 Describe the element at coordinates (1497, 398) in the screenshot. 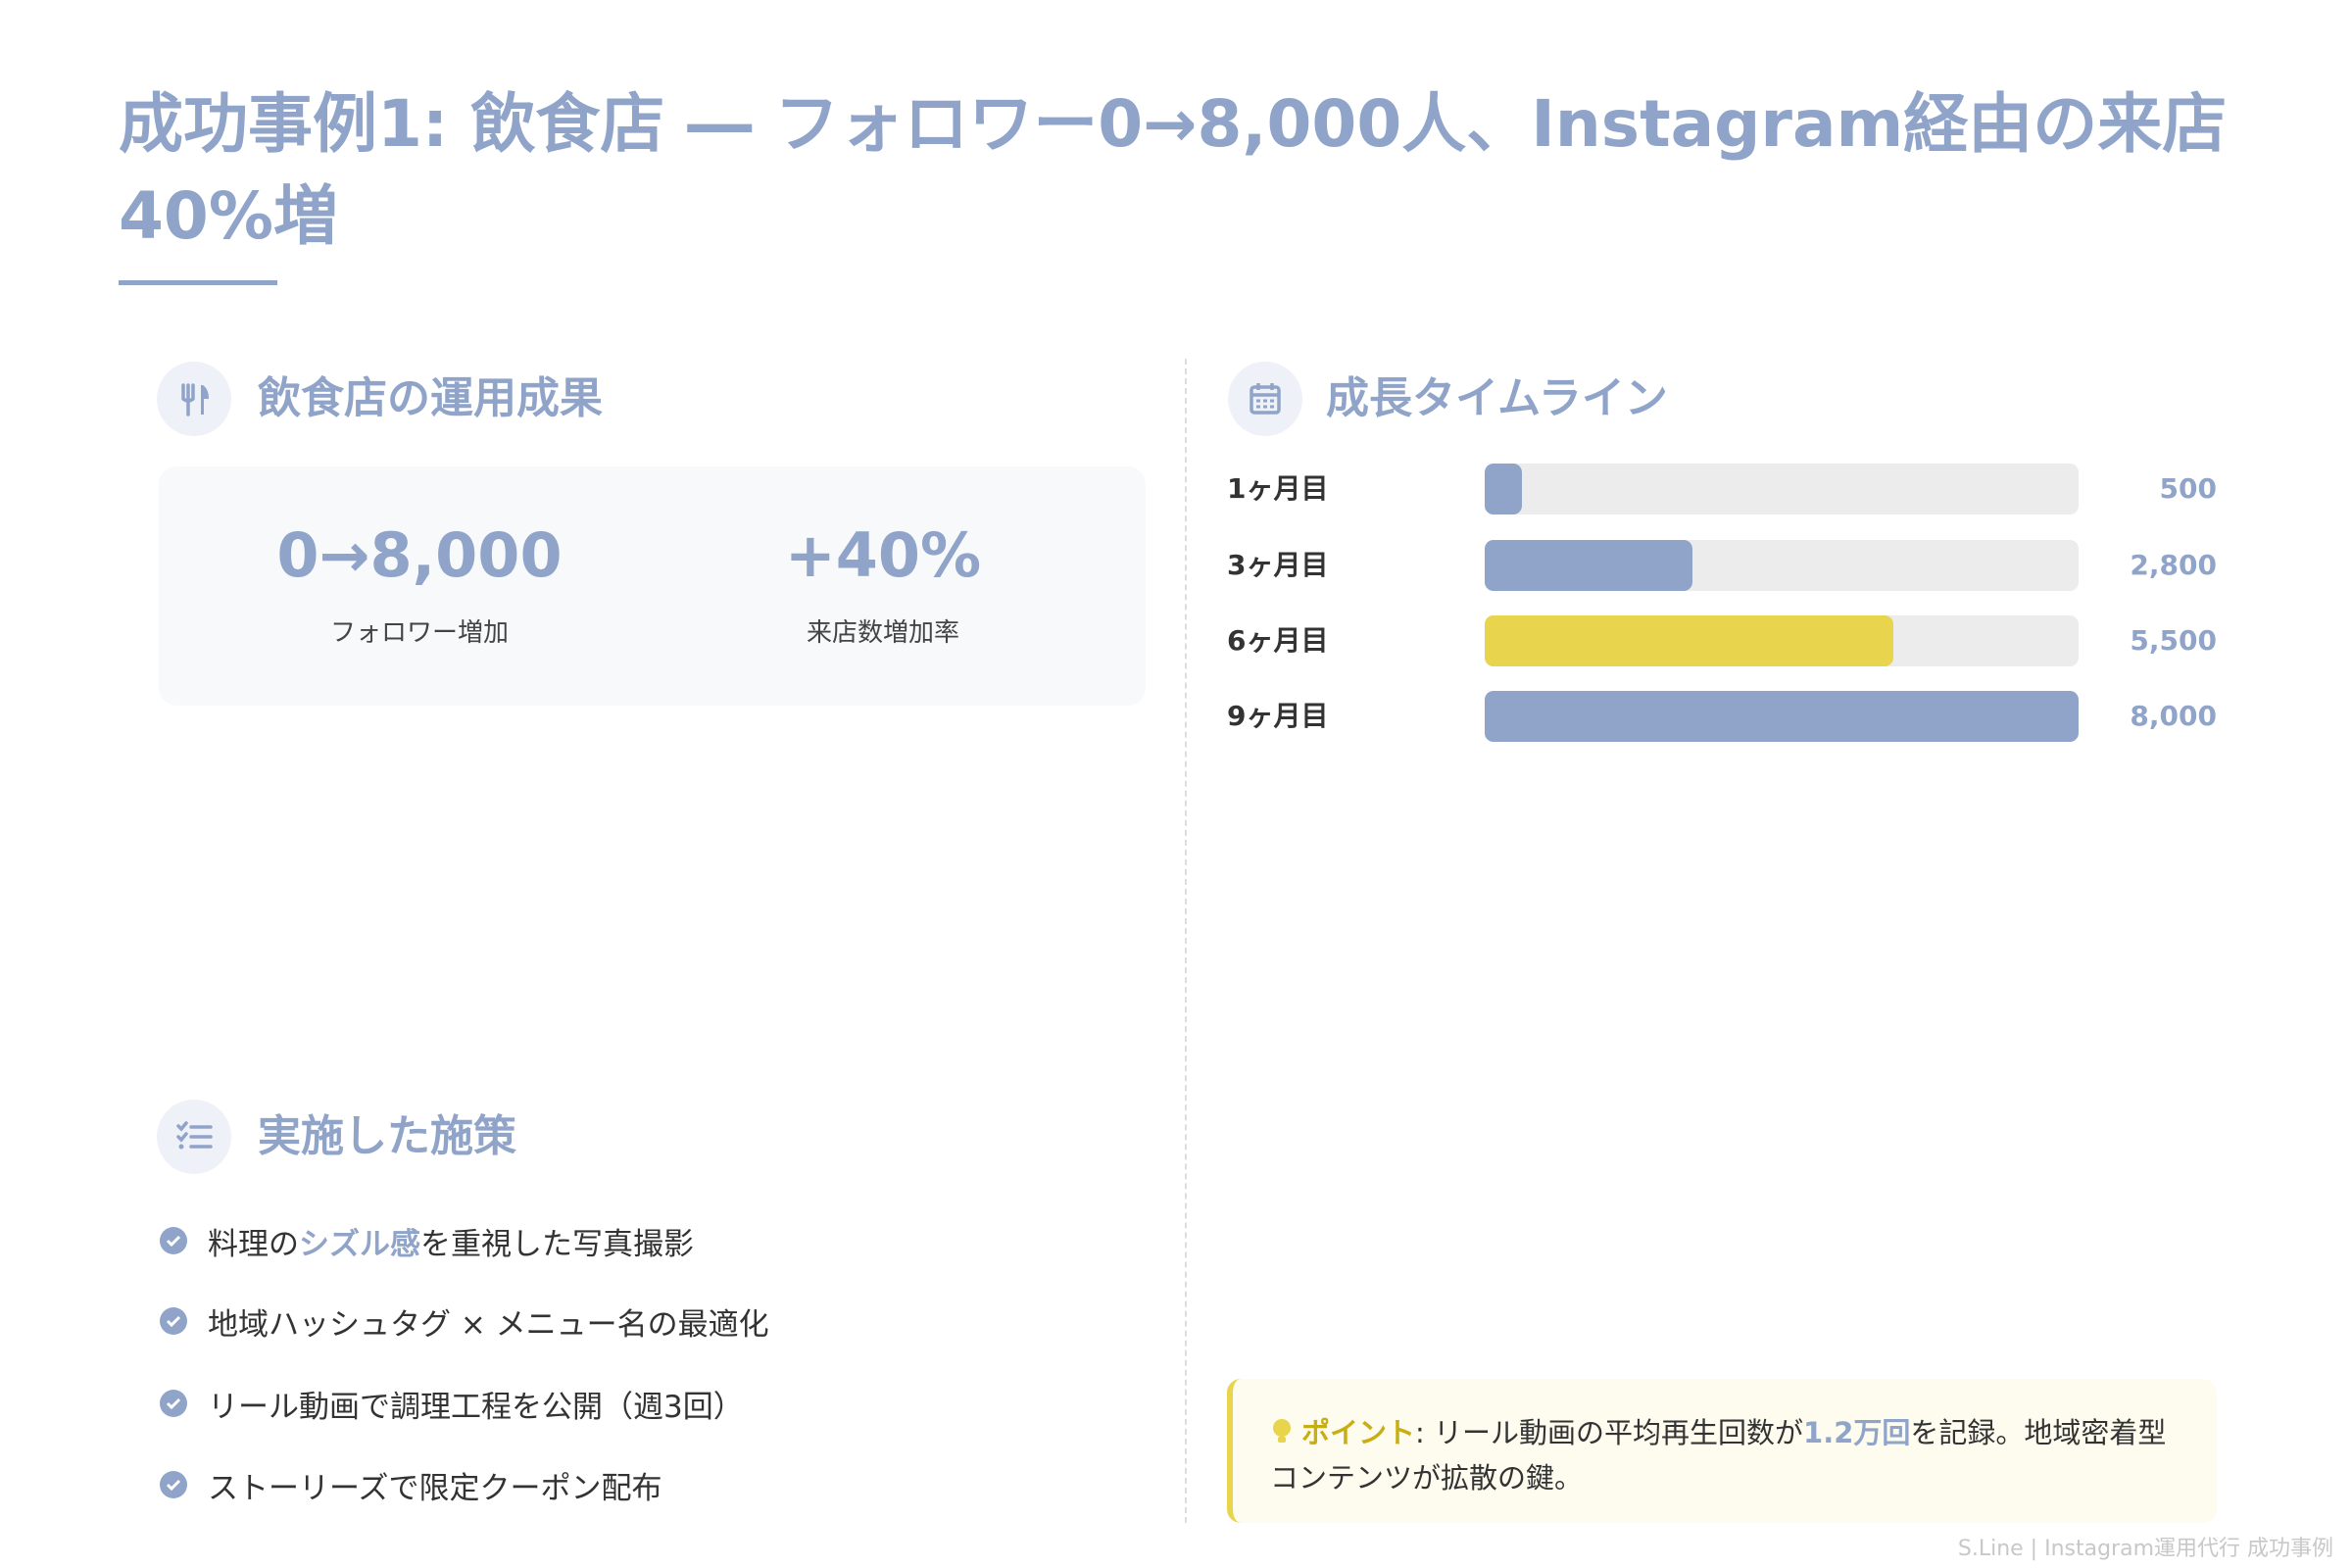

I see `section-heading: 成長タイムライン` at that location.